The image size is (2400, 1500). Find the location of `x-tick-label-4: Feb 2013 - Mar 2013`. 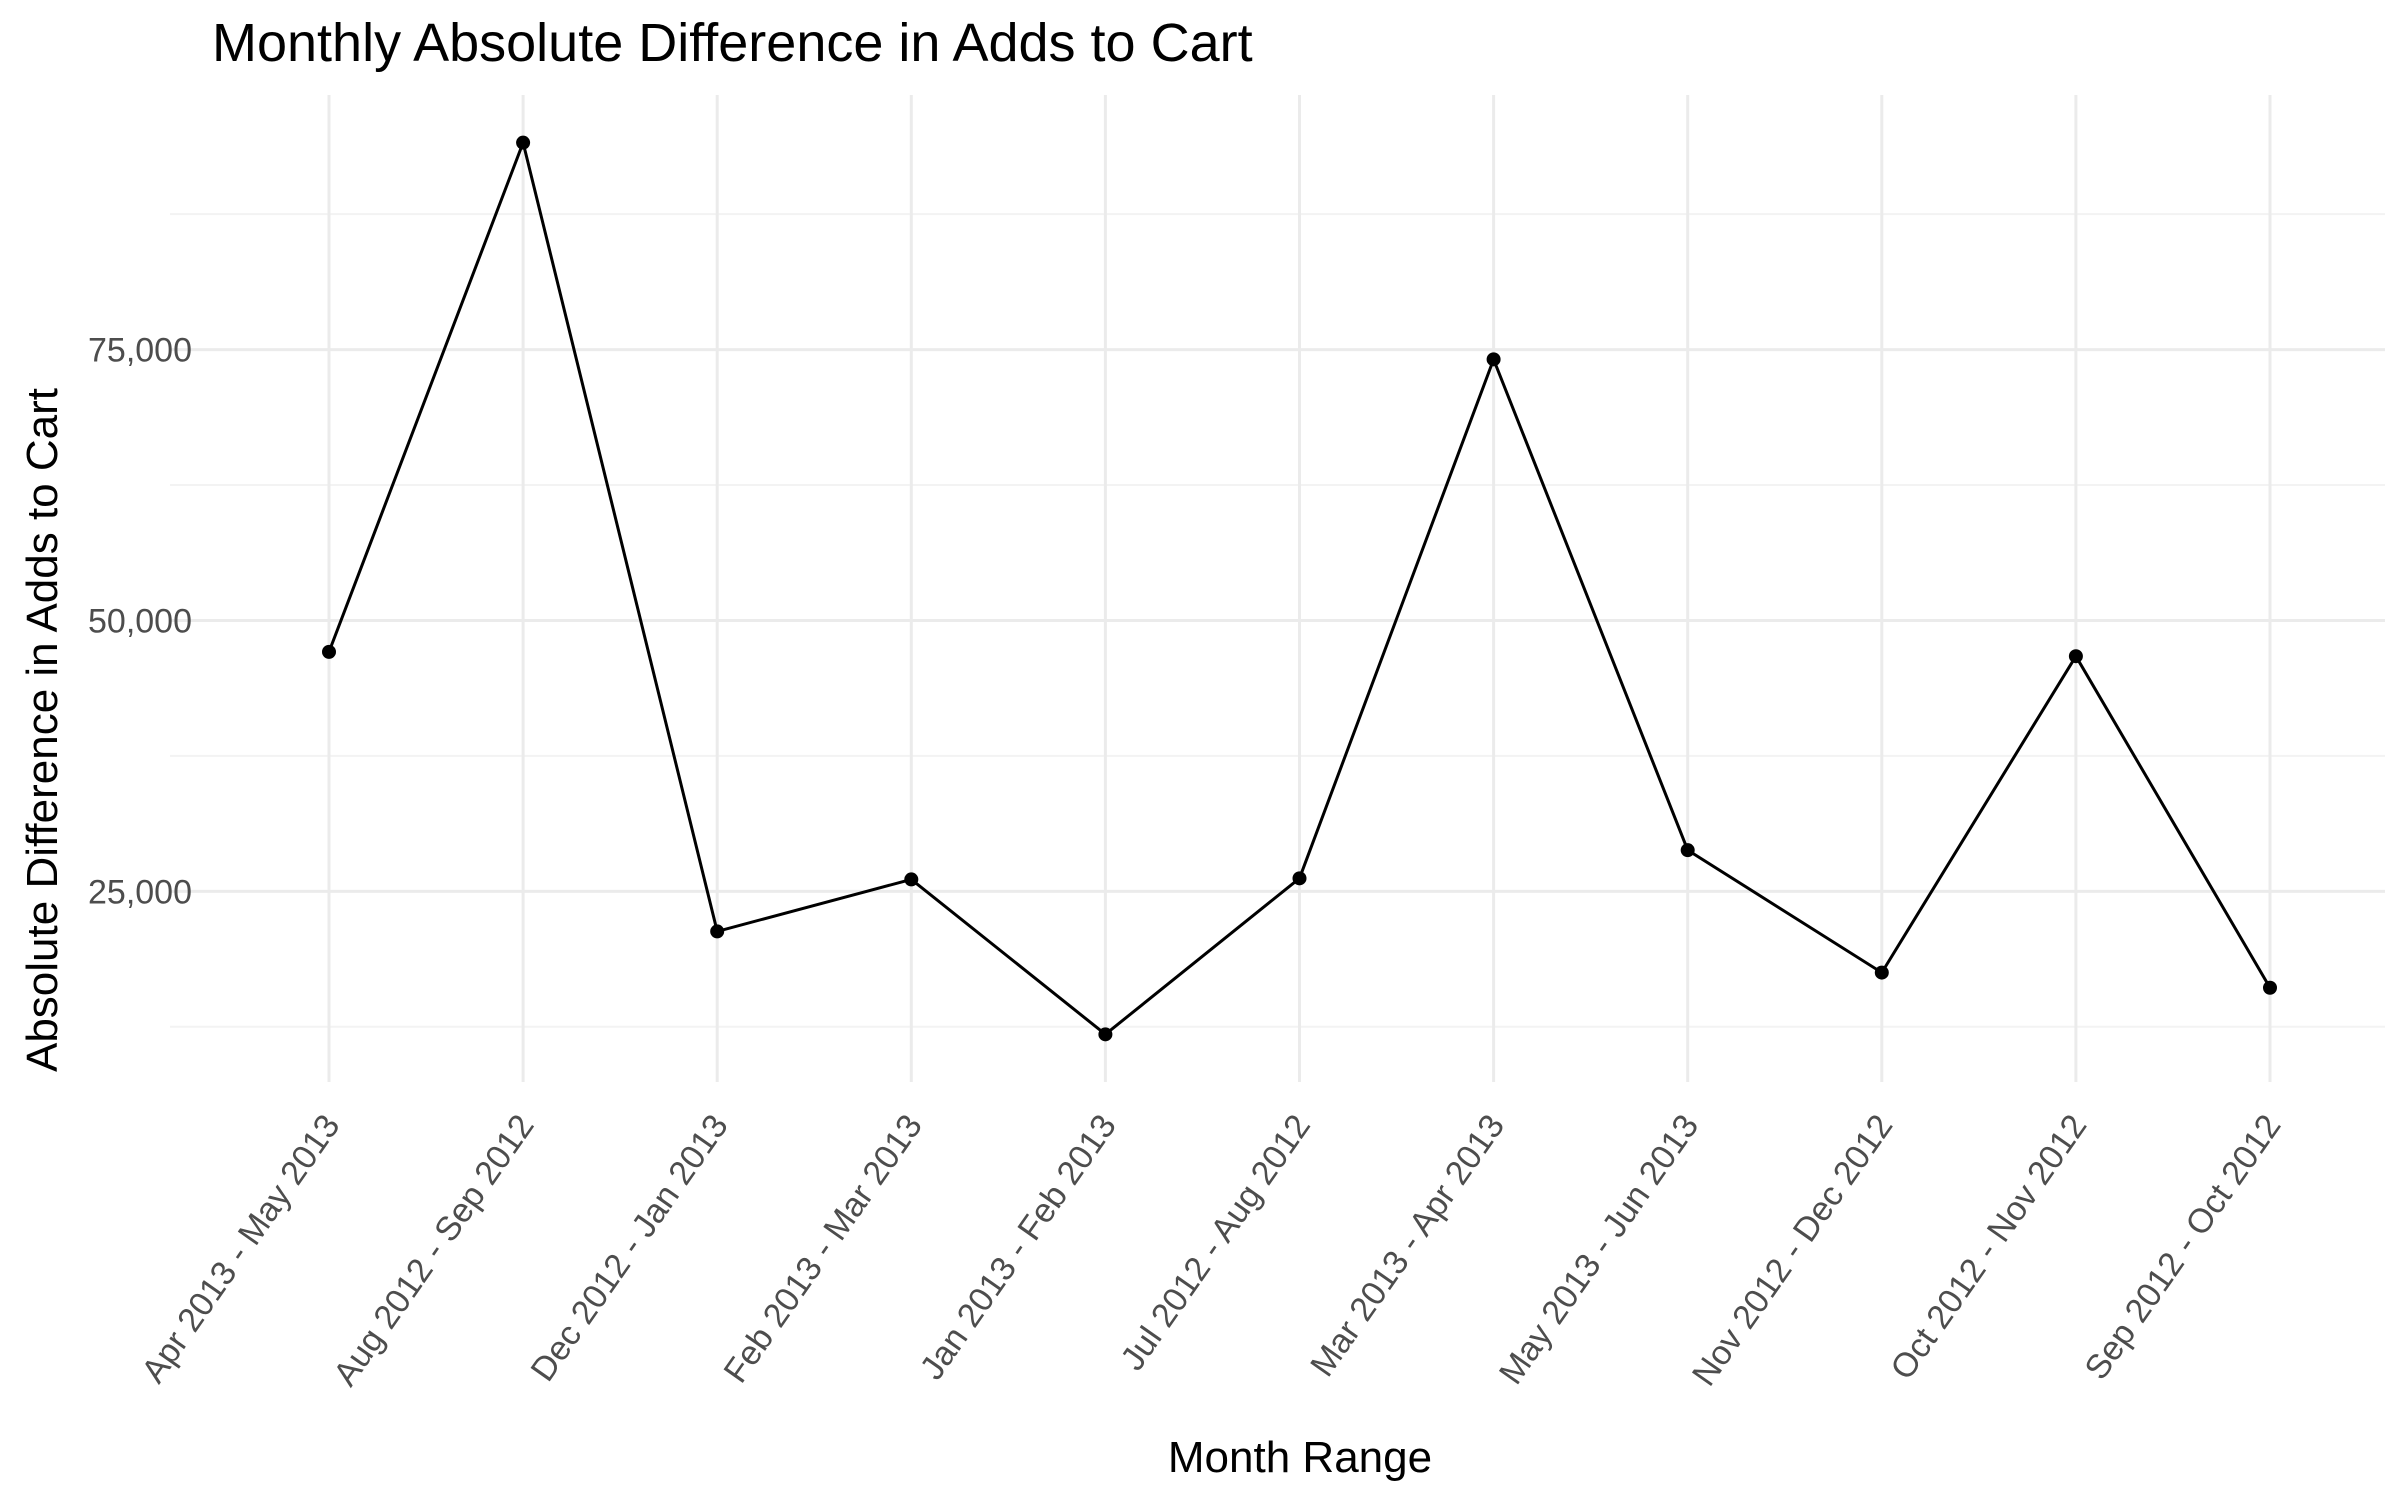

x-tick-label-4: Feb 2013 - Mar 2013 is located at coordinates (823, 1249).